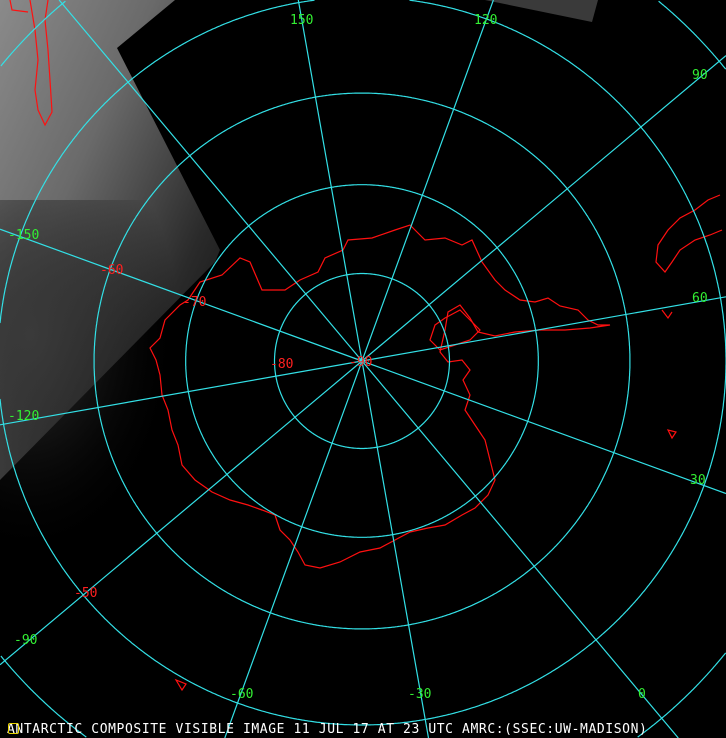 The height and width of the screenshot is (738, 726). What do you see at coordinates (31, 63) in the screenshot?
I see `south-america-coastline` at bounding box center [31, 63].